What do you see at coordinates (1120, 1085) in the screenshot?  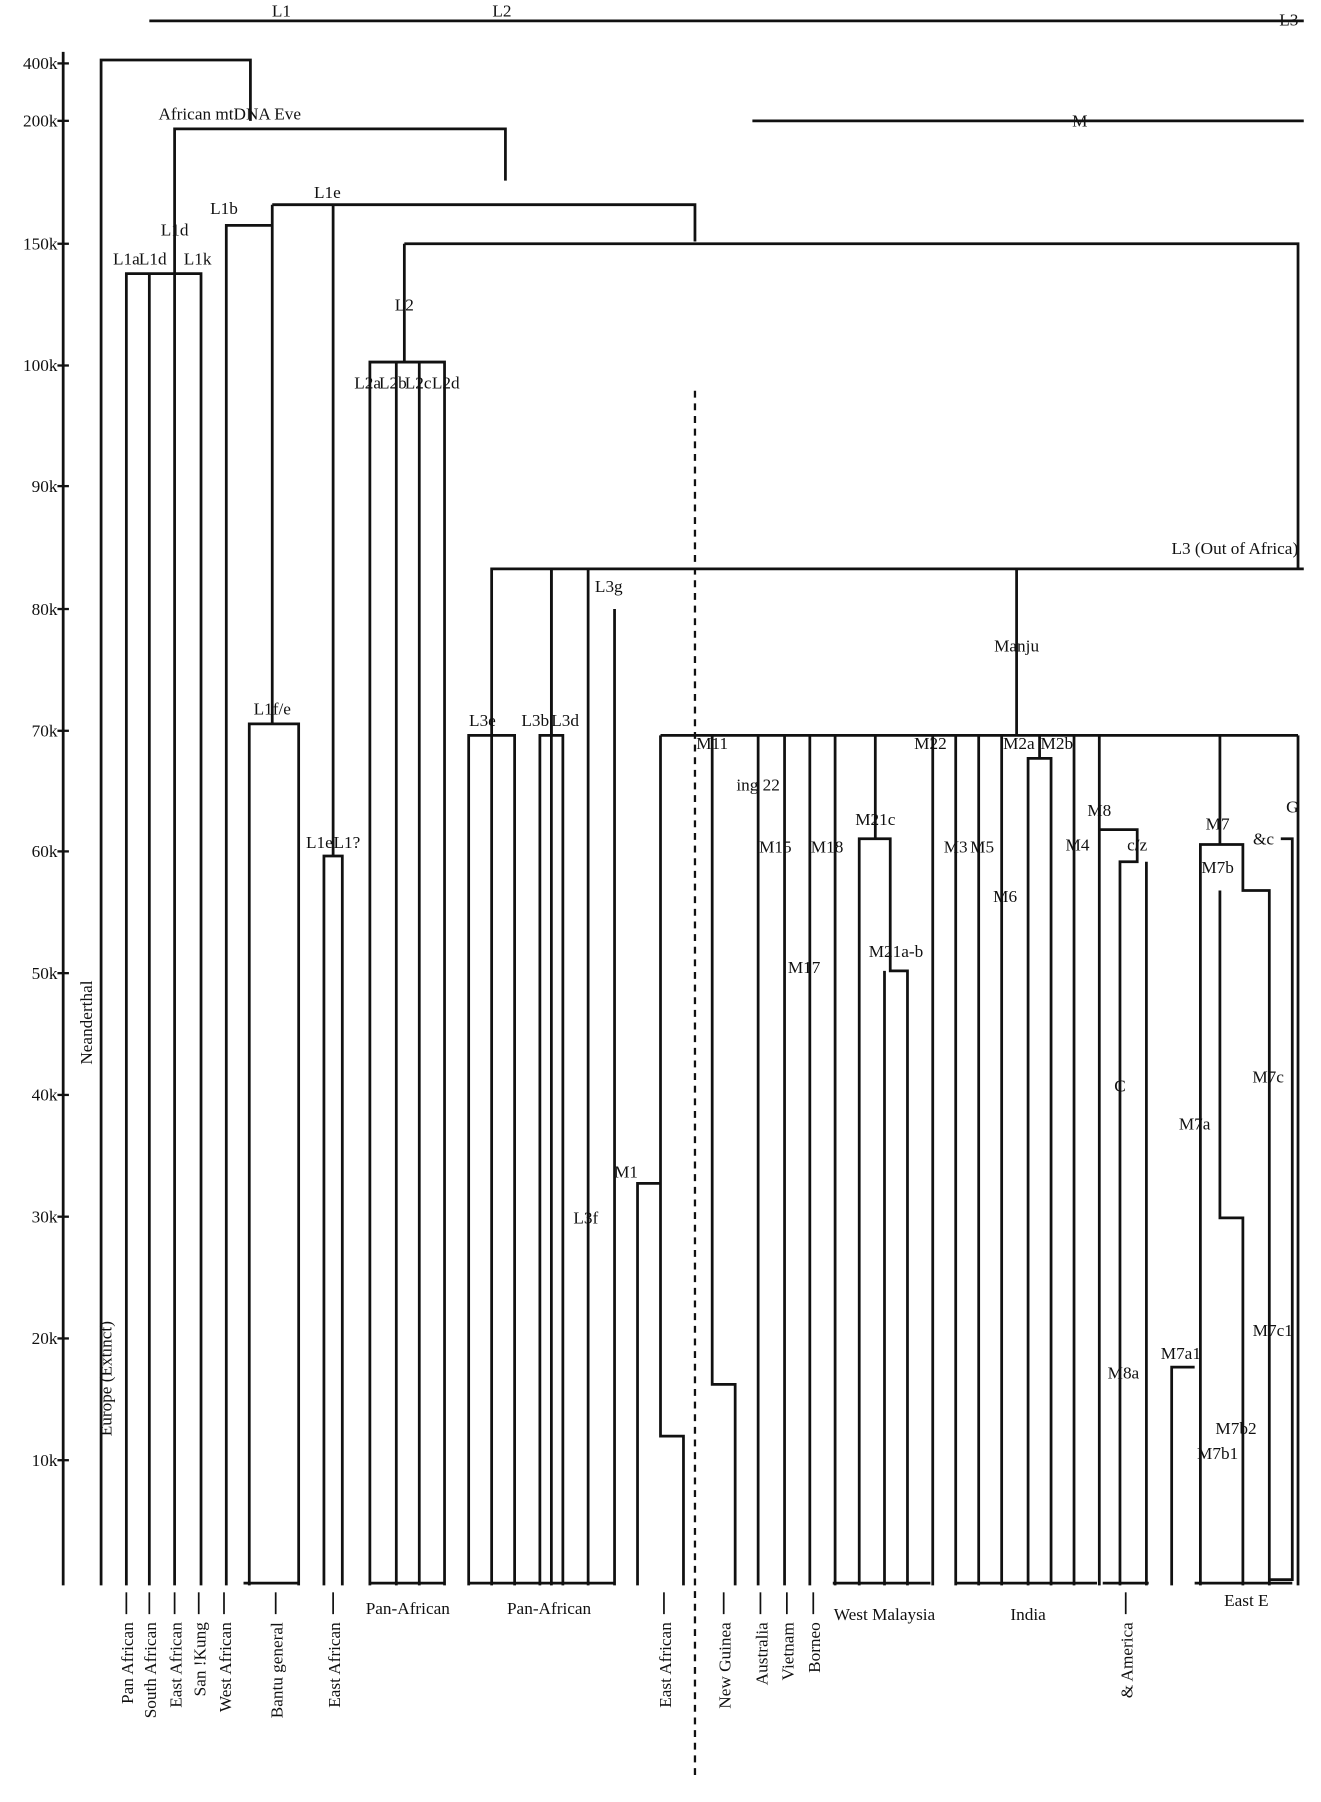 I see `node-label: C` at bounding box center [1120, 1085].